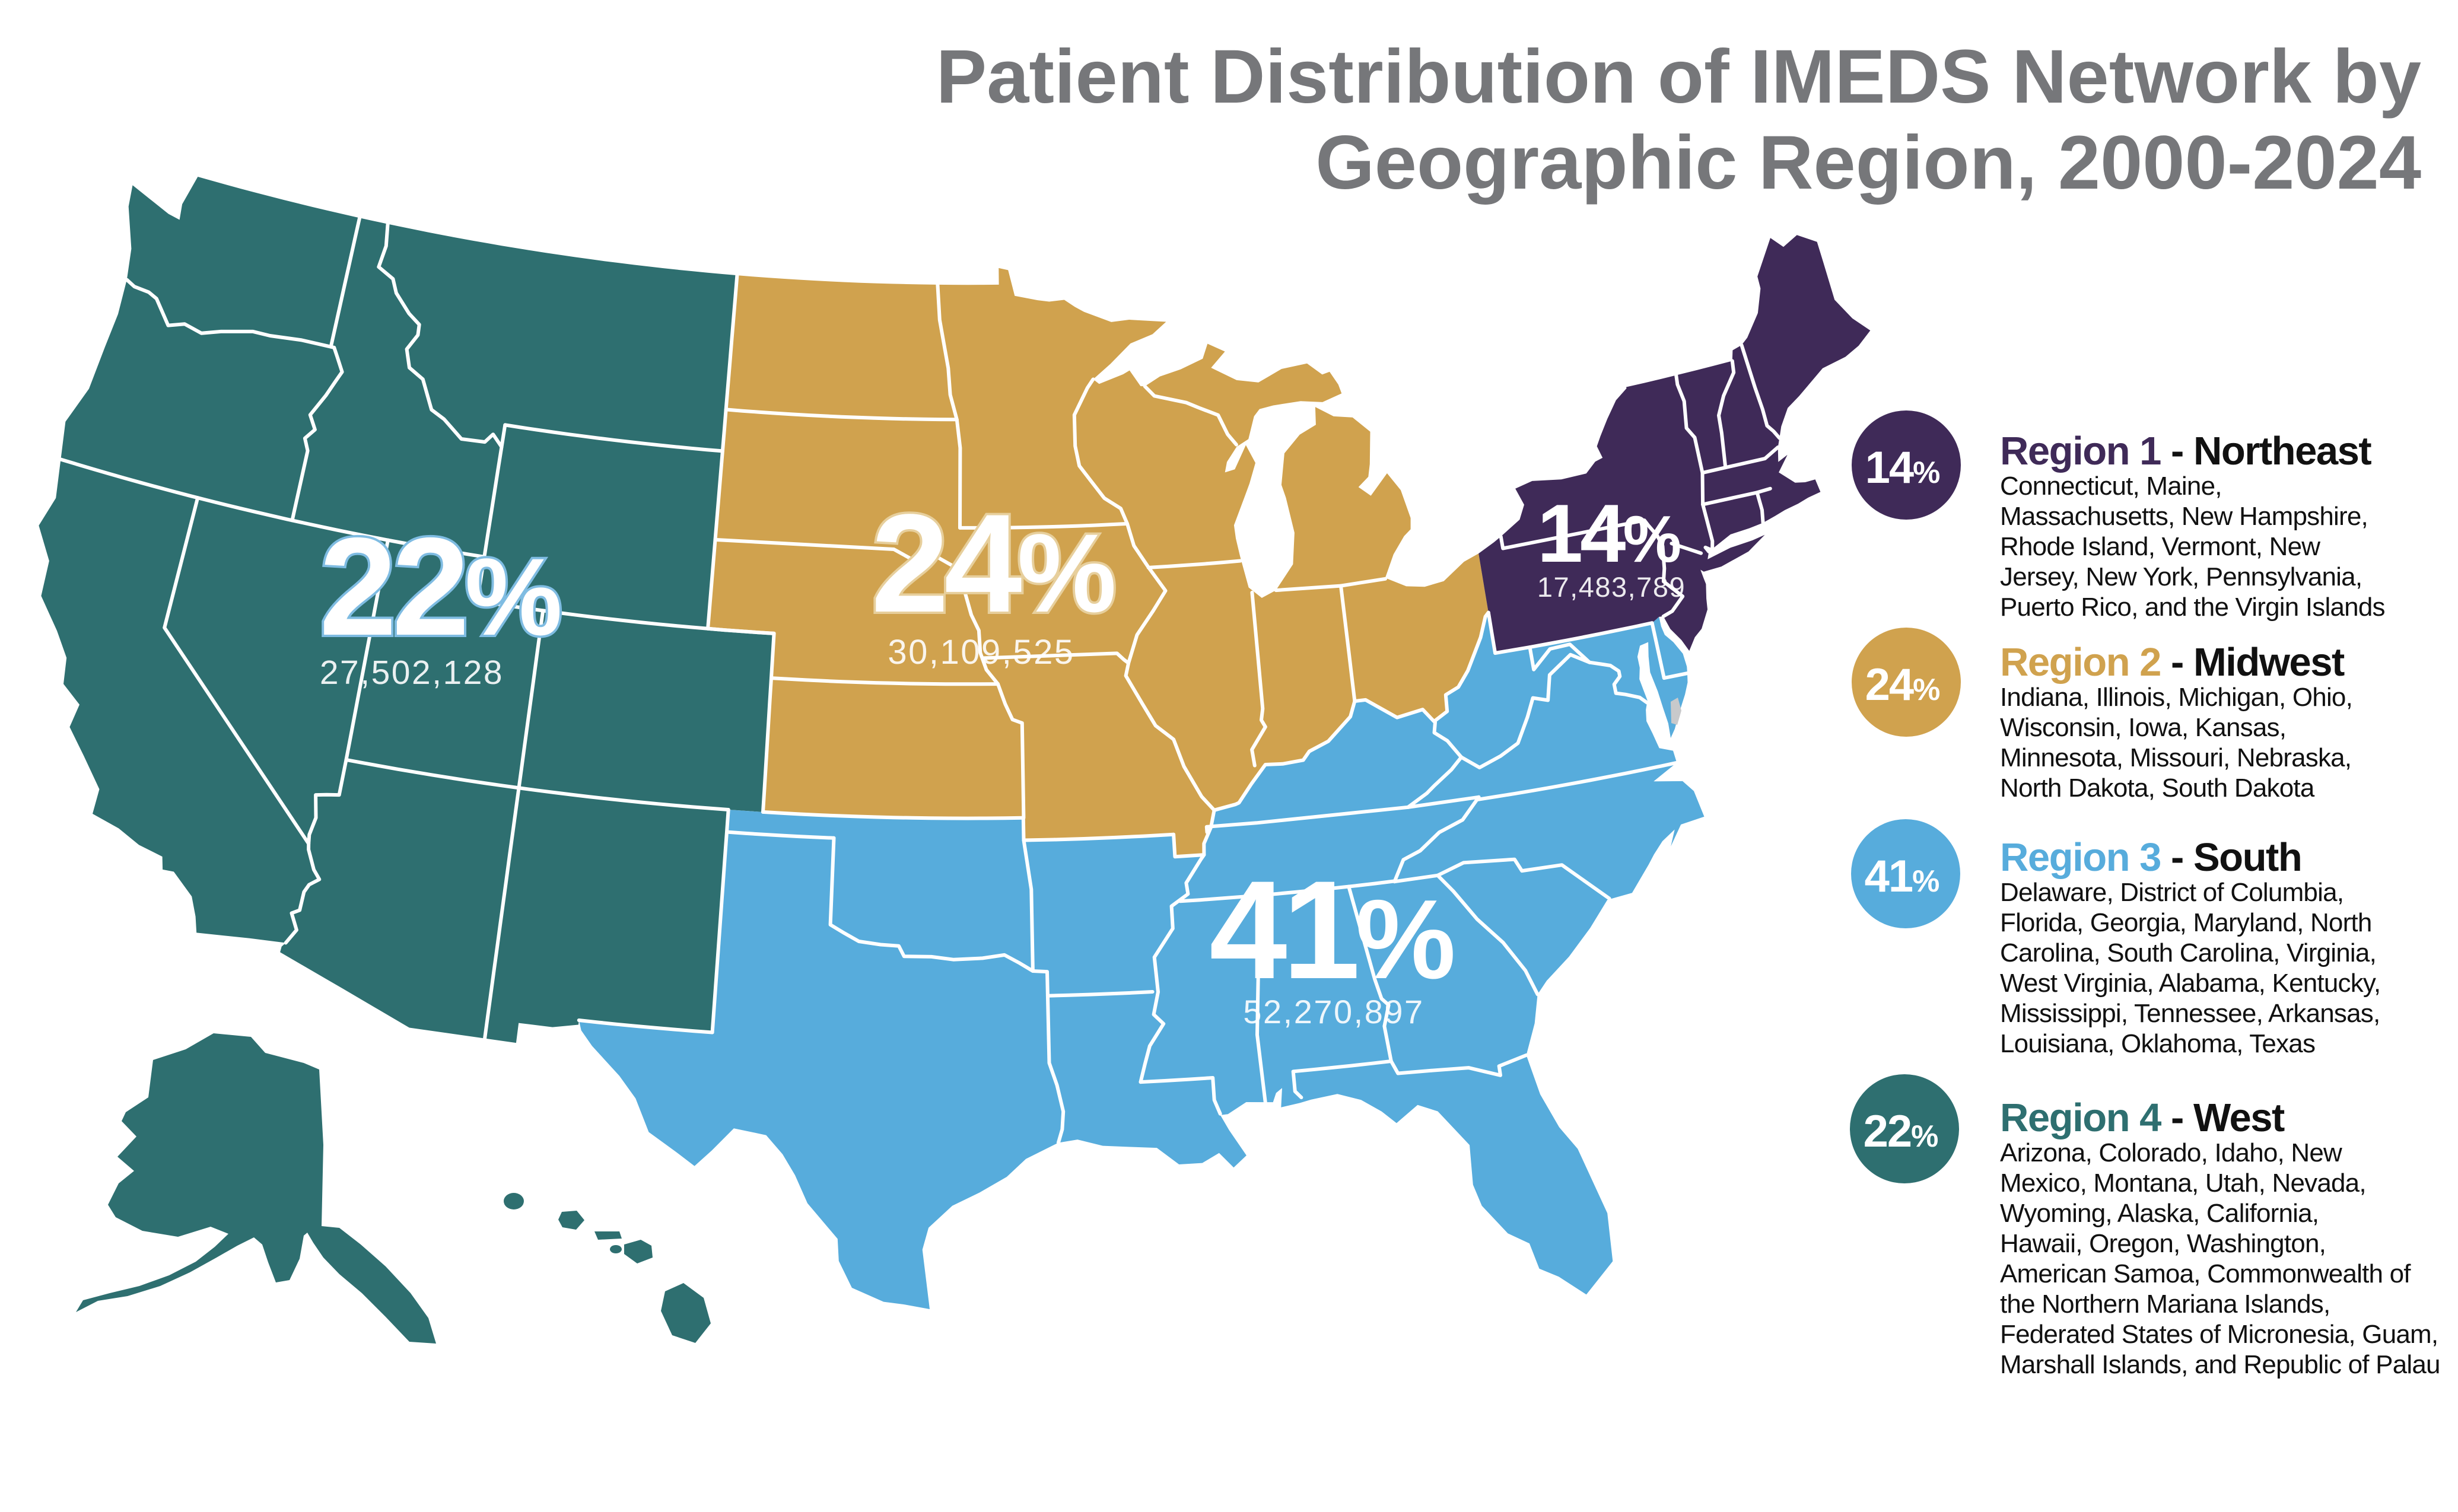  What do you see at coordinates (992, 563) in the screenshot?
I see `svg-text: 24%` at bounding box center [992, 563].